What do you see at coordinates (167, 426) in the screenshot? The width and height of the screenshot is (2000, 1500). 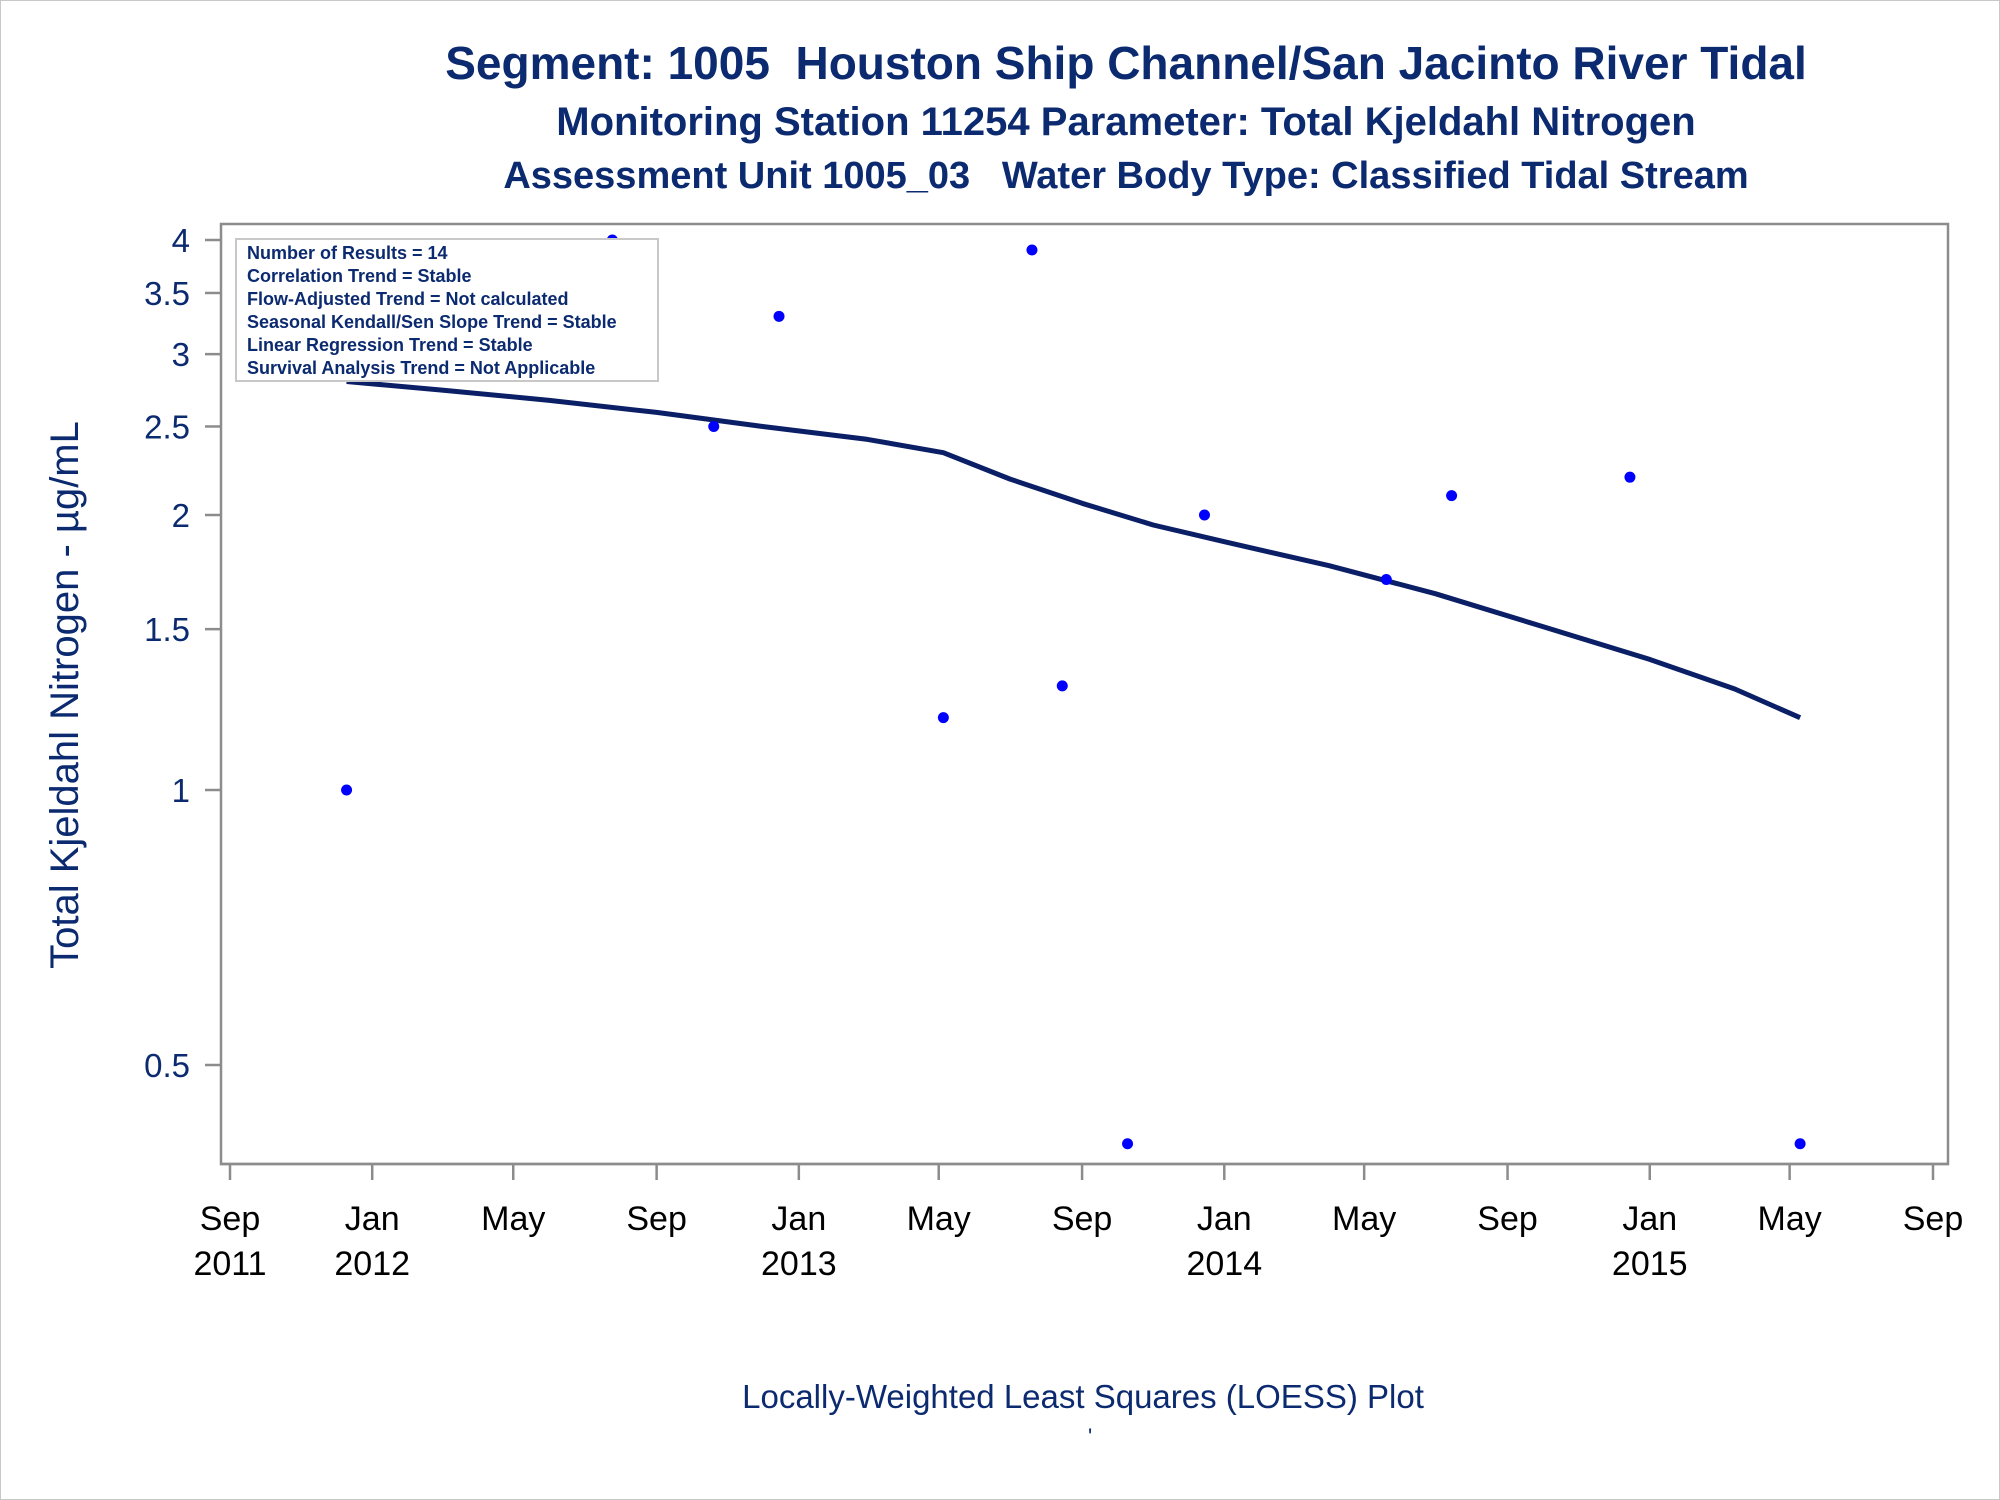 I see `y-tick-label: 2.5` at bounding box center [167, 426].